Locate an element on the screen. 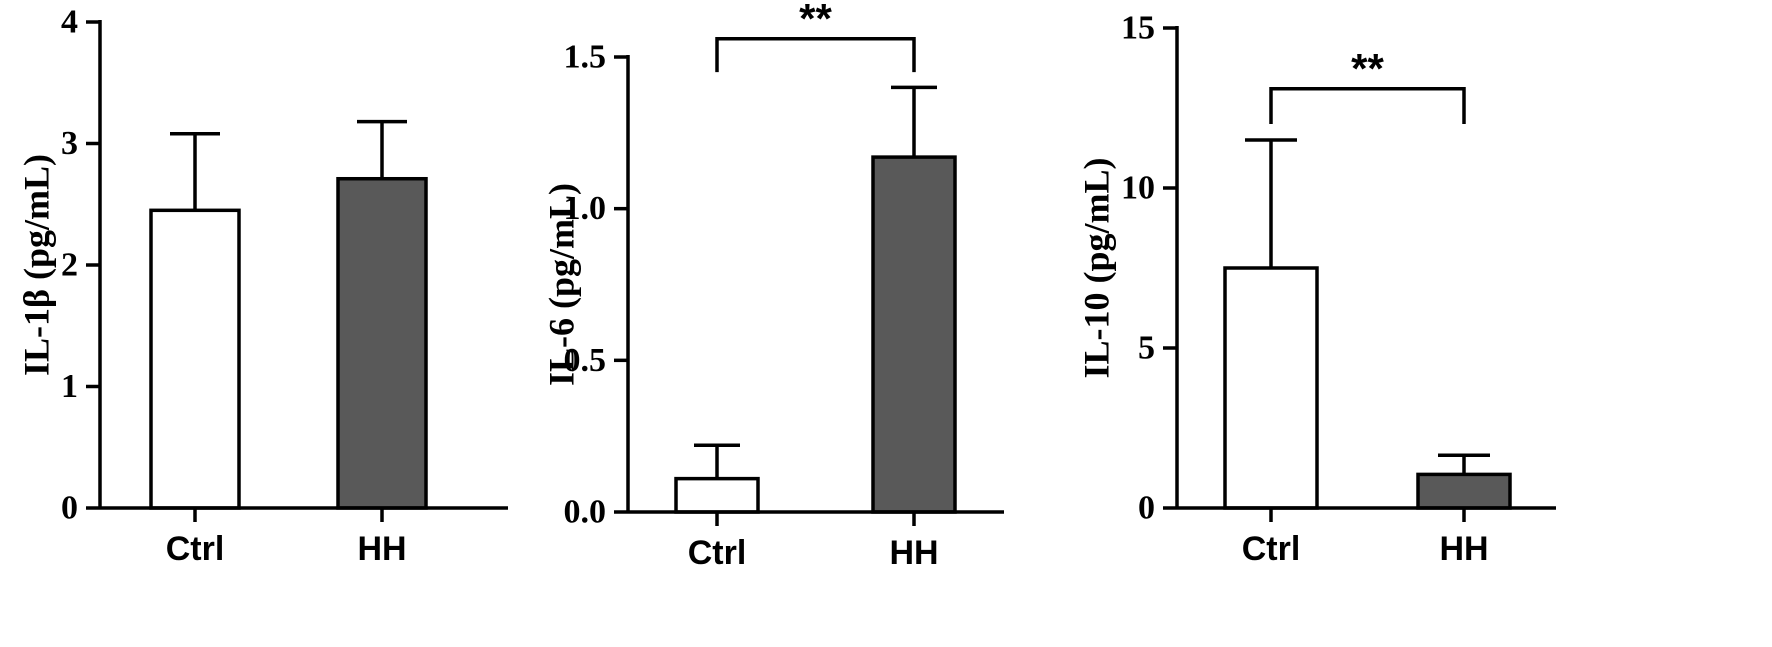  y-tick-label: 1.0 is located at coordinates (585, 208).